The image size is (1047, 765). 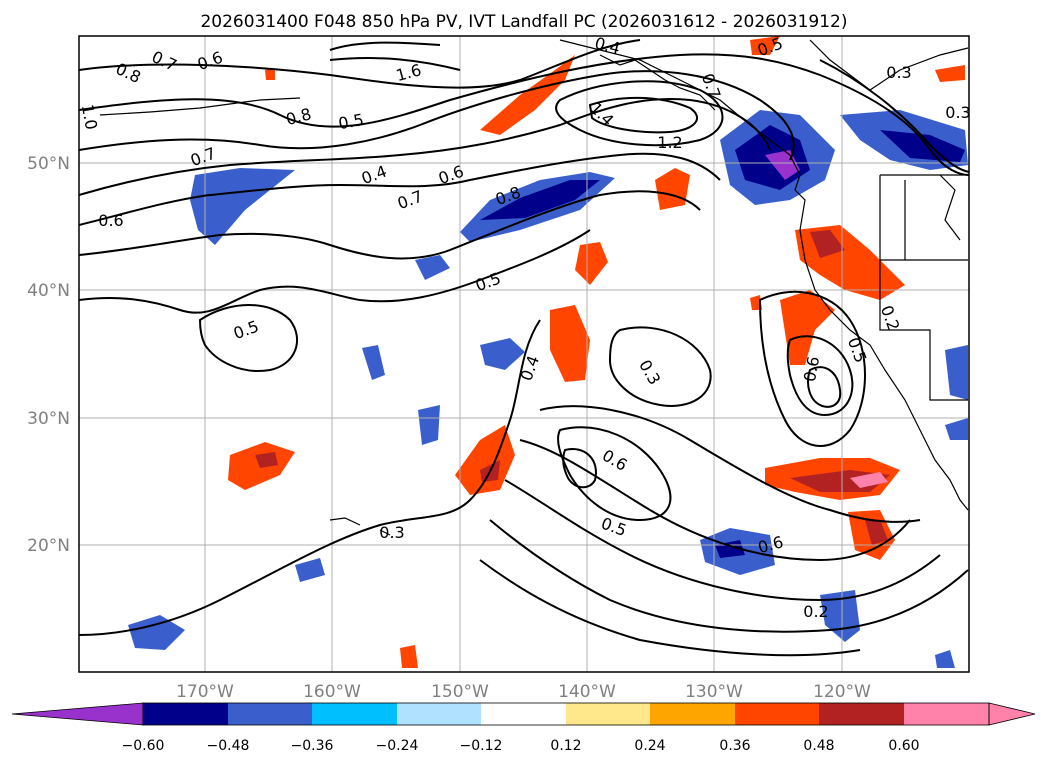 I want to click on colorbar-tick: −0.48, so click(x=228, y=746).